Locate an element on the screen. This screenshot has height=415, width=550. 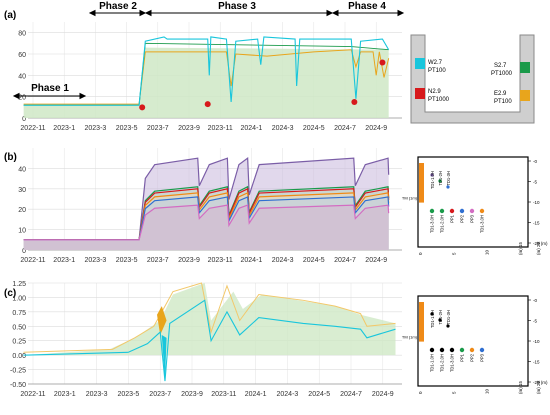
legend-swatch-n is located at coordinates (420, 93).